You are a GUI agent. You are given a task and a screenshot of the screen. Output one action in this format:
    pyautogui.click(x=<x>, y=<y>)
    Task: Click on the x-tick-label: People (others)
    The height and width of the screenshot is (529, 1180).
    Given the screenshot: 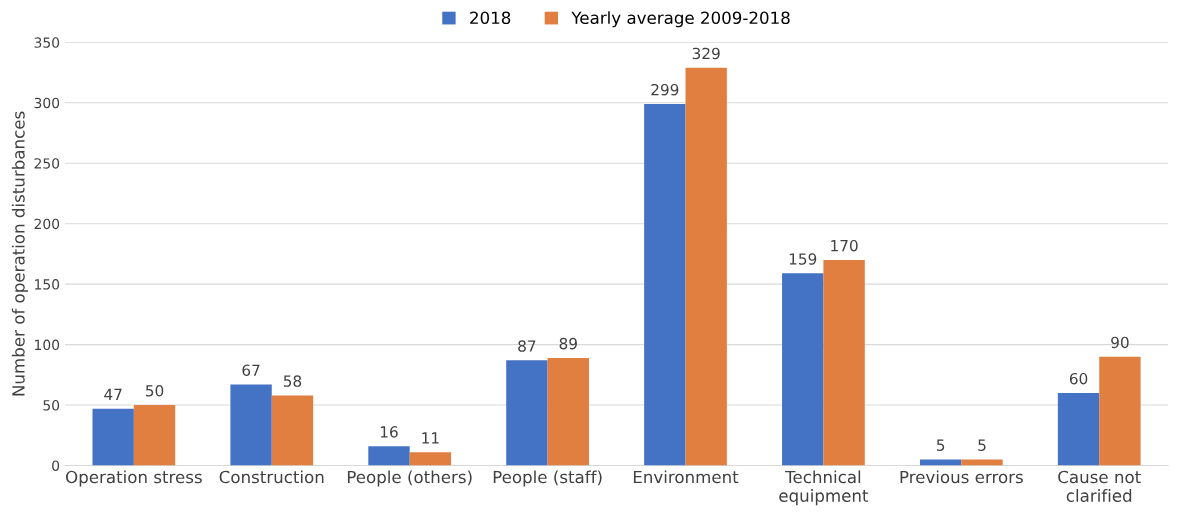 What is the action you would take?
    pyautogui.click(x=409, y=478)
    